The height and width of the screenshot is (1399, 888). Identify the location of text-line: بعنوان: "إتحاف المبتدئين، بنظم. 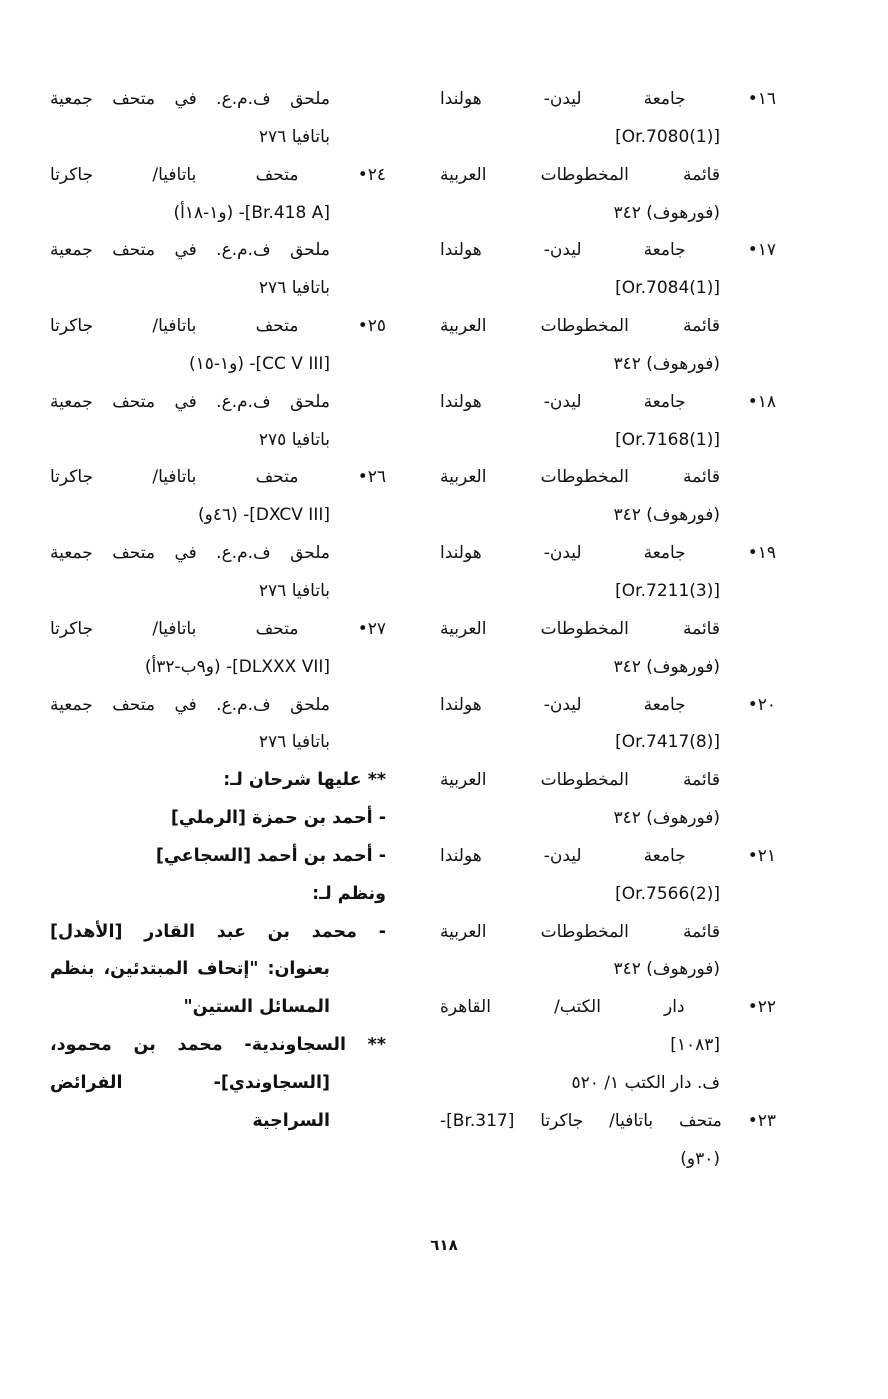
(190, 969).